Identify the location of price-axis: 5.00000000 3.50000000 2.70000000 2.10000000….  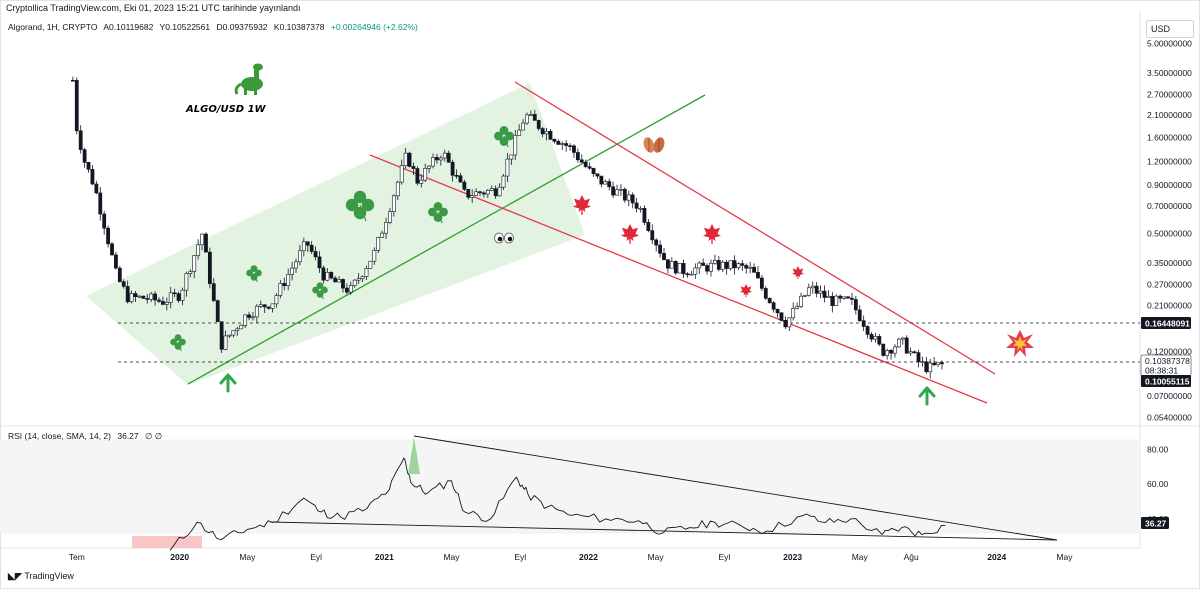
(1169, 230).